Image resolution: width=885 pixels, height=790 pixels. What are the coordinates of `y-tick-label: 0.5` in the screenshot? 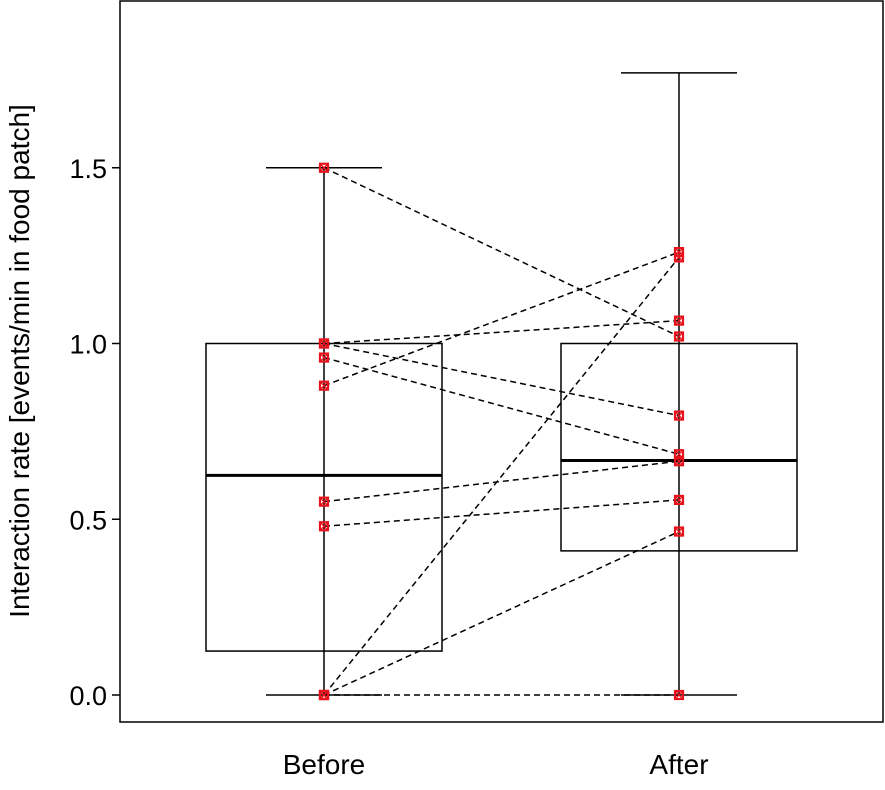 It's located at (88, 520).